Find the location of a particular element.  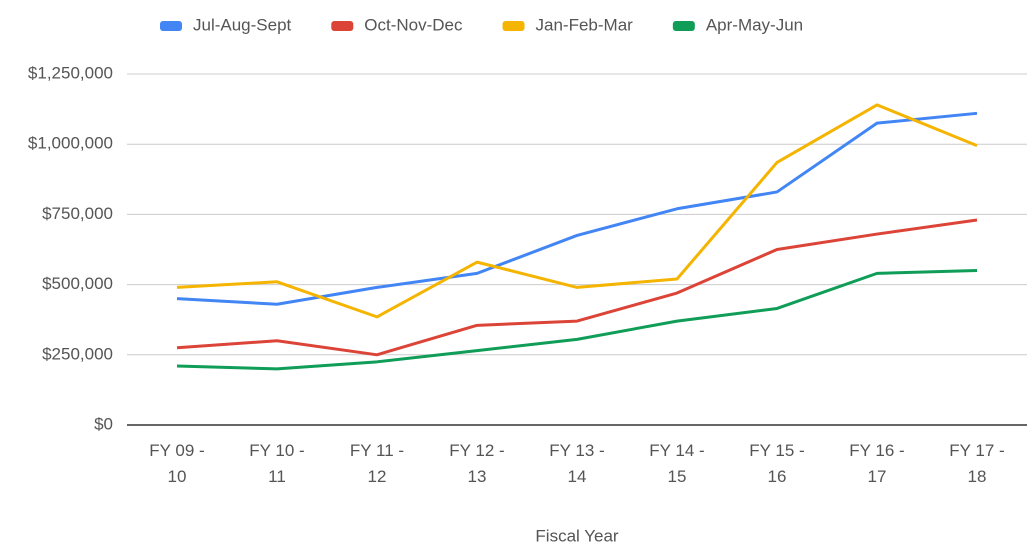

x-tick-label: FY 14 -15 is located at coordinates (676, 463).